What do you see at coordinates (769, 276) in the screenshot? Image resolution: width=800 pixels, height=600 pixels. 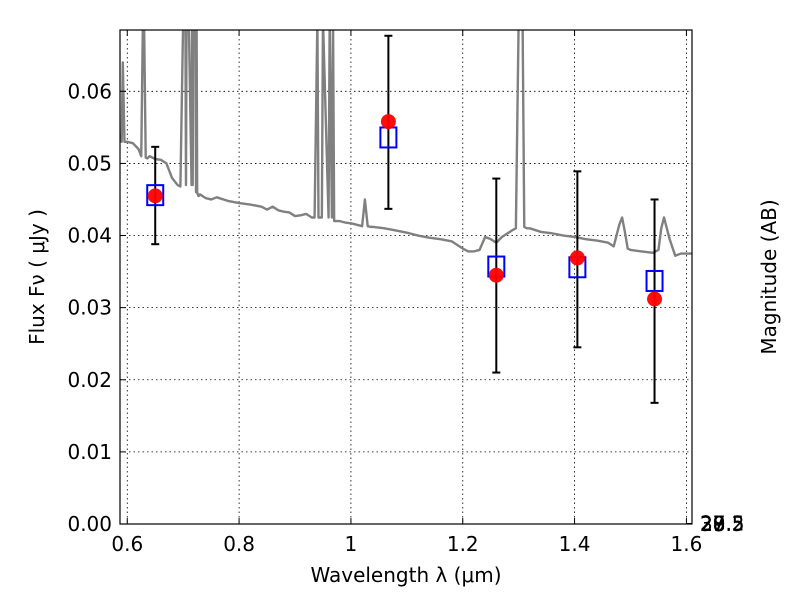 I see `y2-axis-title: Magnitude (AB)` at bounding box center [769, 276].